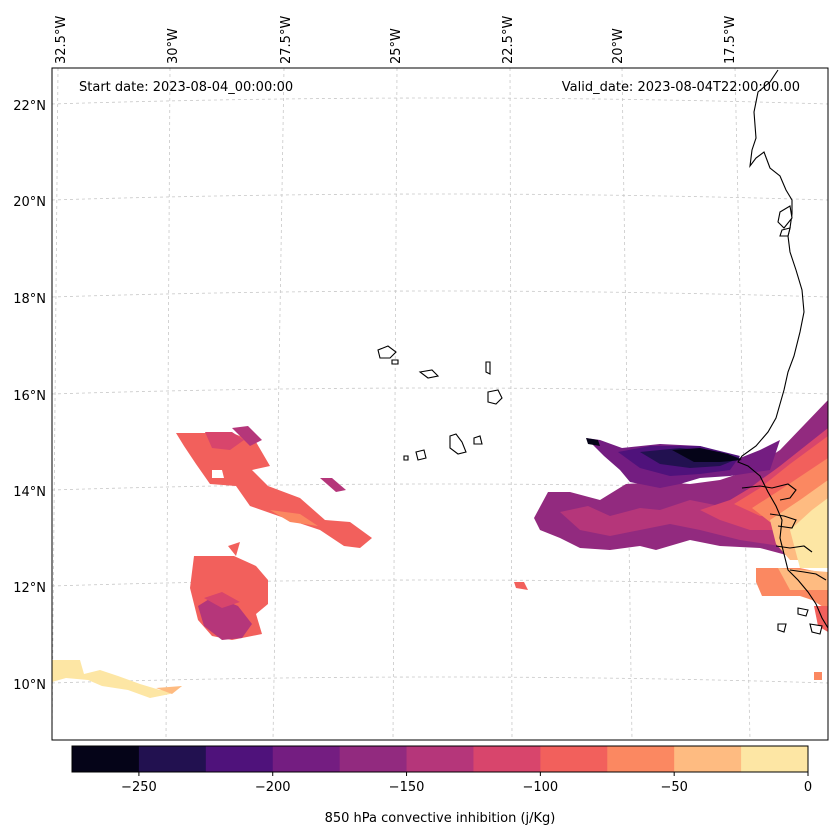 This screenshot has width=837, height=836. What do you see at coordinates (396, 46) in the screenshot?
I see `lon-label: 25°W` at bounding box center [396, 46].